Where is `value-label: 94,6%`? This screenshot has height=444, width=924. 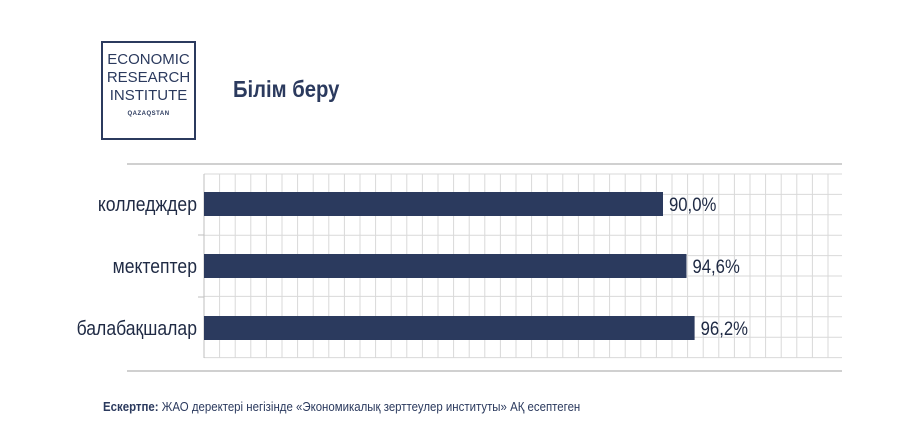 value-label: 94,6% is located at coordinates (715, 266).